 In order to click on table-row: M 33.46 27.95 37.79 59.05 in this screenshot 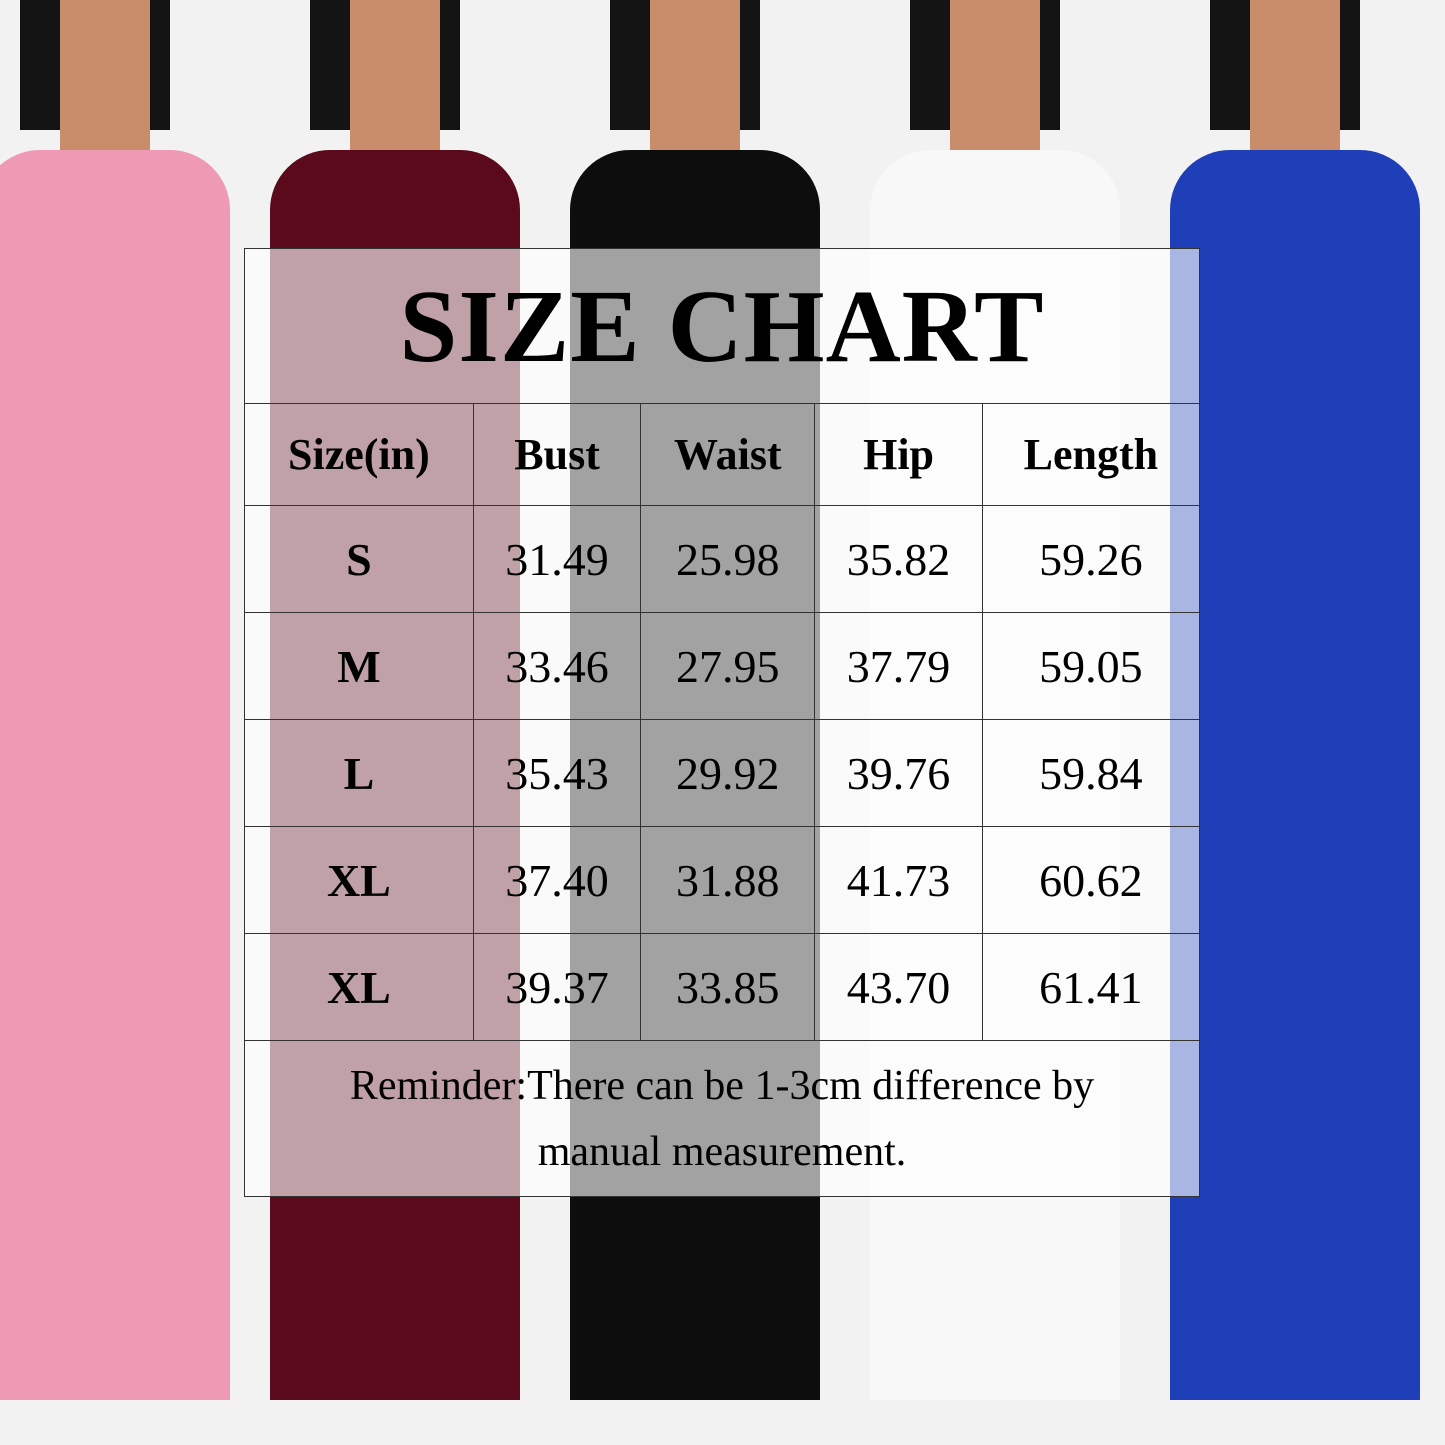, I will do `click(722, 666)`.